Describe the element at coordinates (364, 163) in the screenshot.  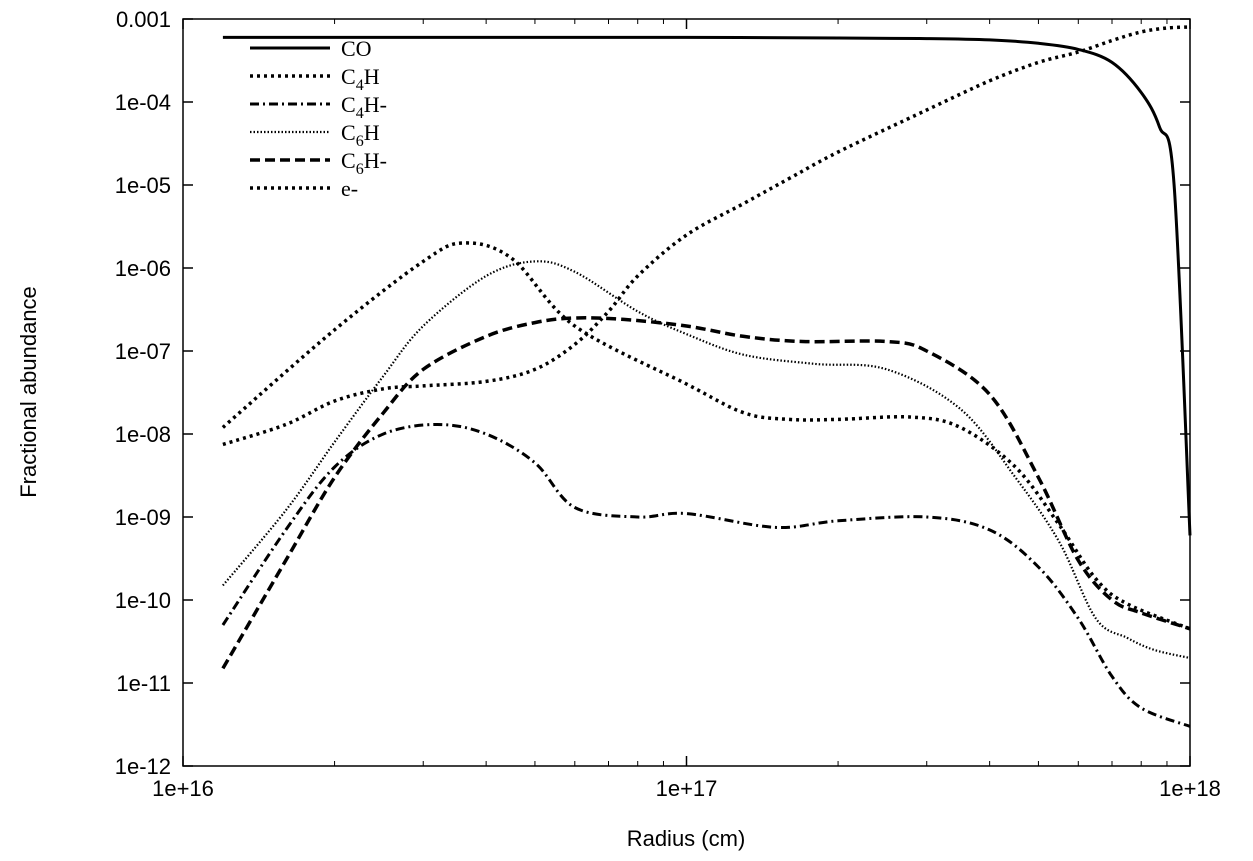
I see `legend-label: C6H-` at that location.